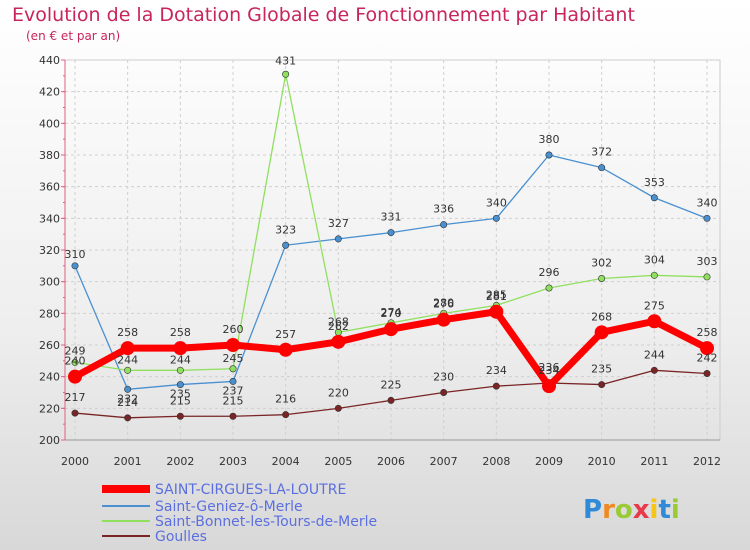 The width and height of the screenshot is (750, 550). Describe the element at coordinates (664, 510) in the screenshot. I see `logo-letter: t` at that location.